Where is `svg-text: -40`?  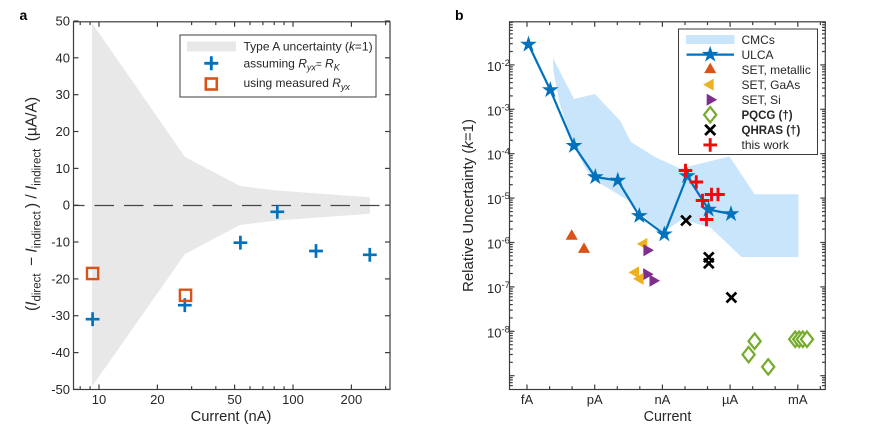 svg-text: -40 is located at coordinates (60, 352).